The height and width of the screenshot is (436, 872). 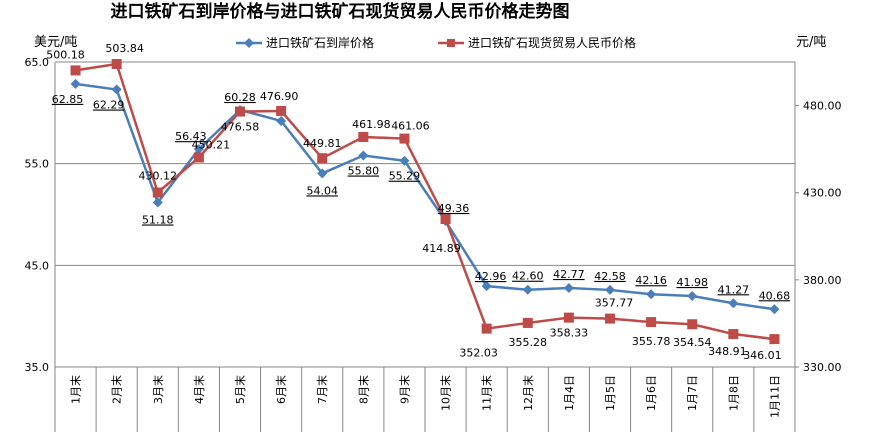 What do you see at coordinates (822, 193) in the screenshot?
I see `right-tick-label: 430.00` at bounding box center [822, 193].